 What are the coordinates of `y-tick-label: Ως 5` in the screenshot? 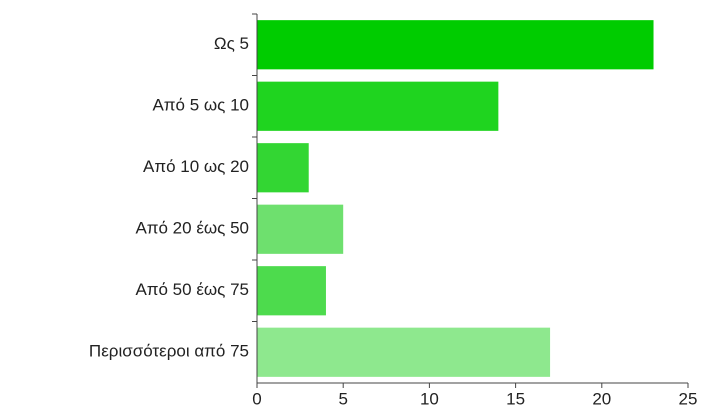 It's located at (231, 43).